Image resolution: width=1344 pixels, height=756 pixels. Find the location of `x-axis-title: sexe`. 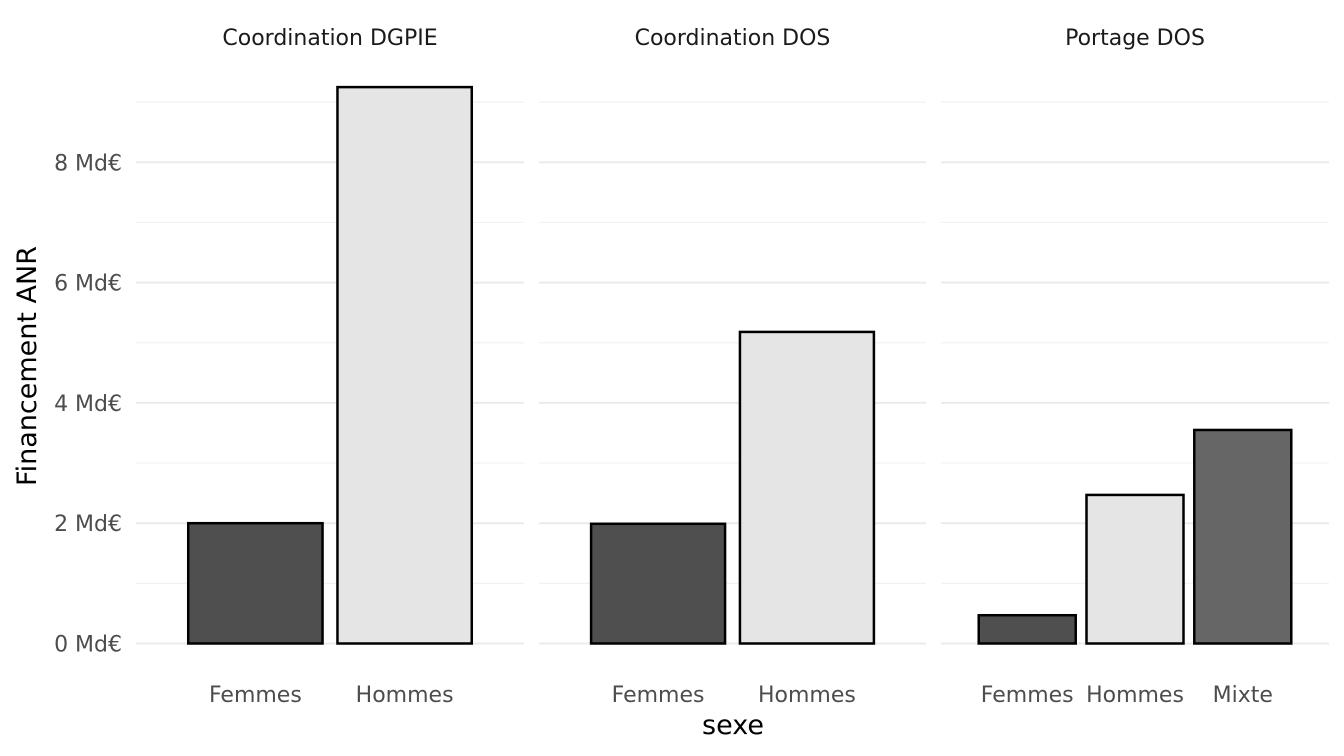

x-axis-title: sexe is located at coordinates (733, 725).